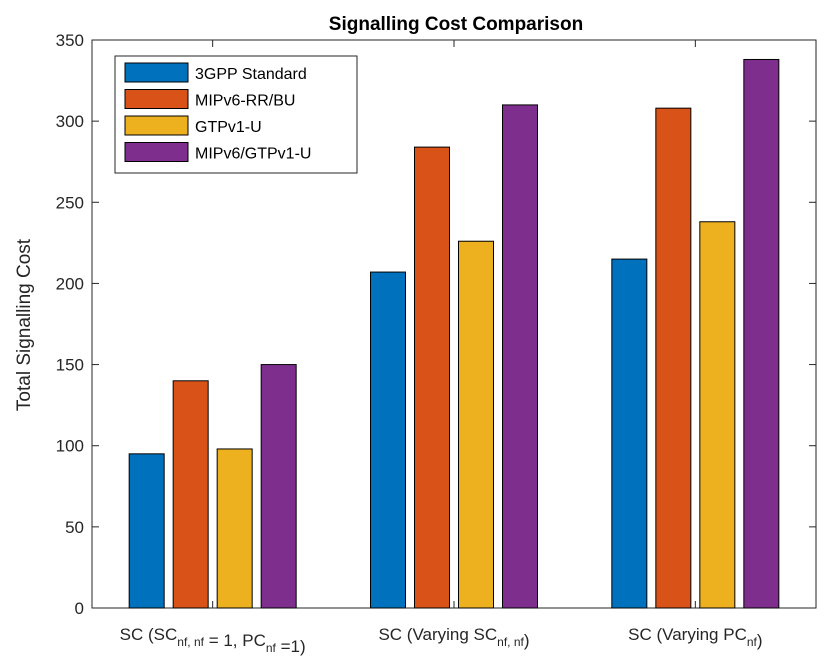  I want to click on y-tick-label: 100, so click(70, 446).